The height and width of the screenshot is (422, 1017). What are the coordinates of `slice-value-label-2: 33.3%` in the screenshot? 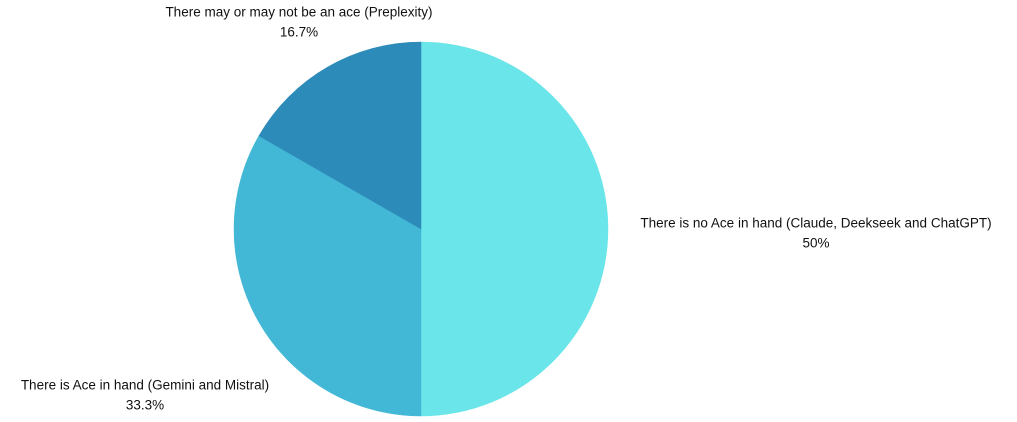 It's located at (145, 405).